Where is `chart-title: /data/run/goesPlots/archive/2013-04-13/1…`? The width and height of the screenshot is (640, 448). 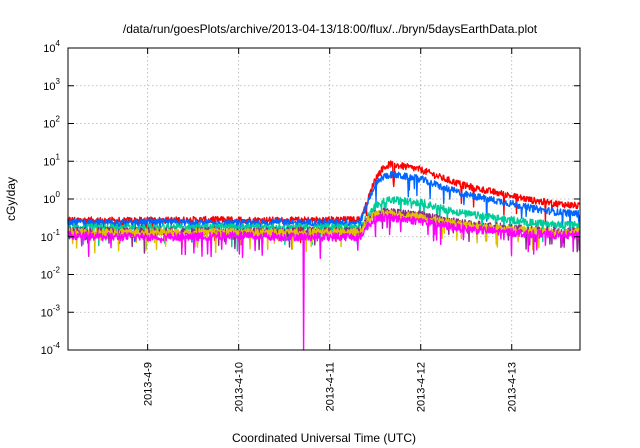 chart-title: /data/run/goesPlots/archive/2013-04-13/1… is located at coordinates (330, 29).